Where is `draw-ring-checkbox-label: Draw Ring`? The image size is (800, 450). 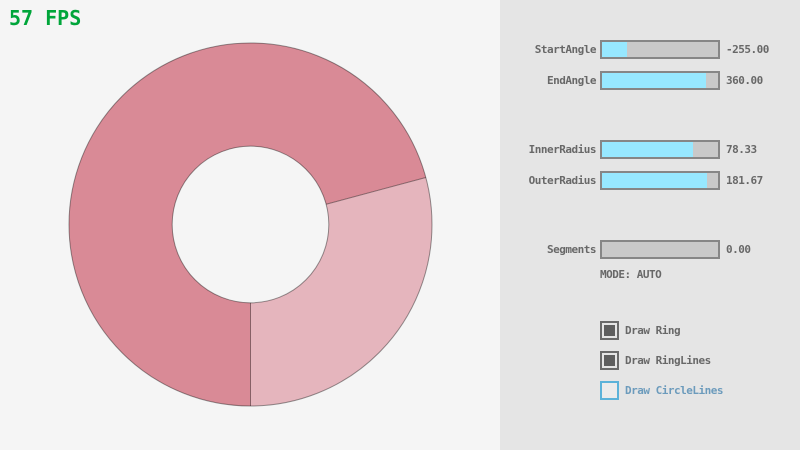 draw-ring-checkbox-label: Draw Ring is located at coordinates (653, 330).